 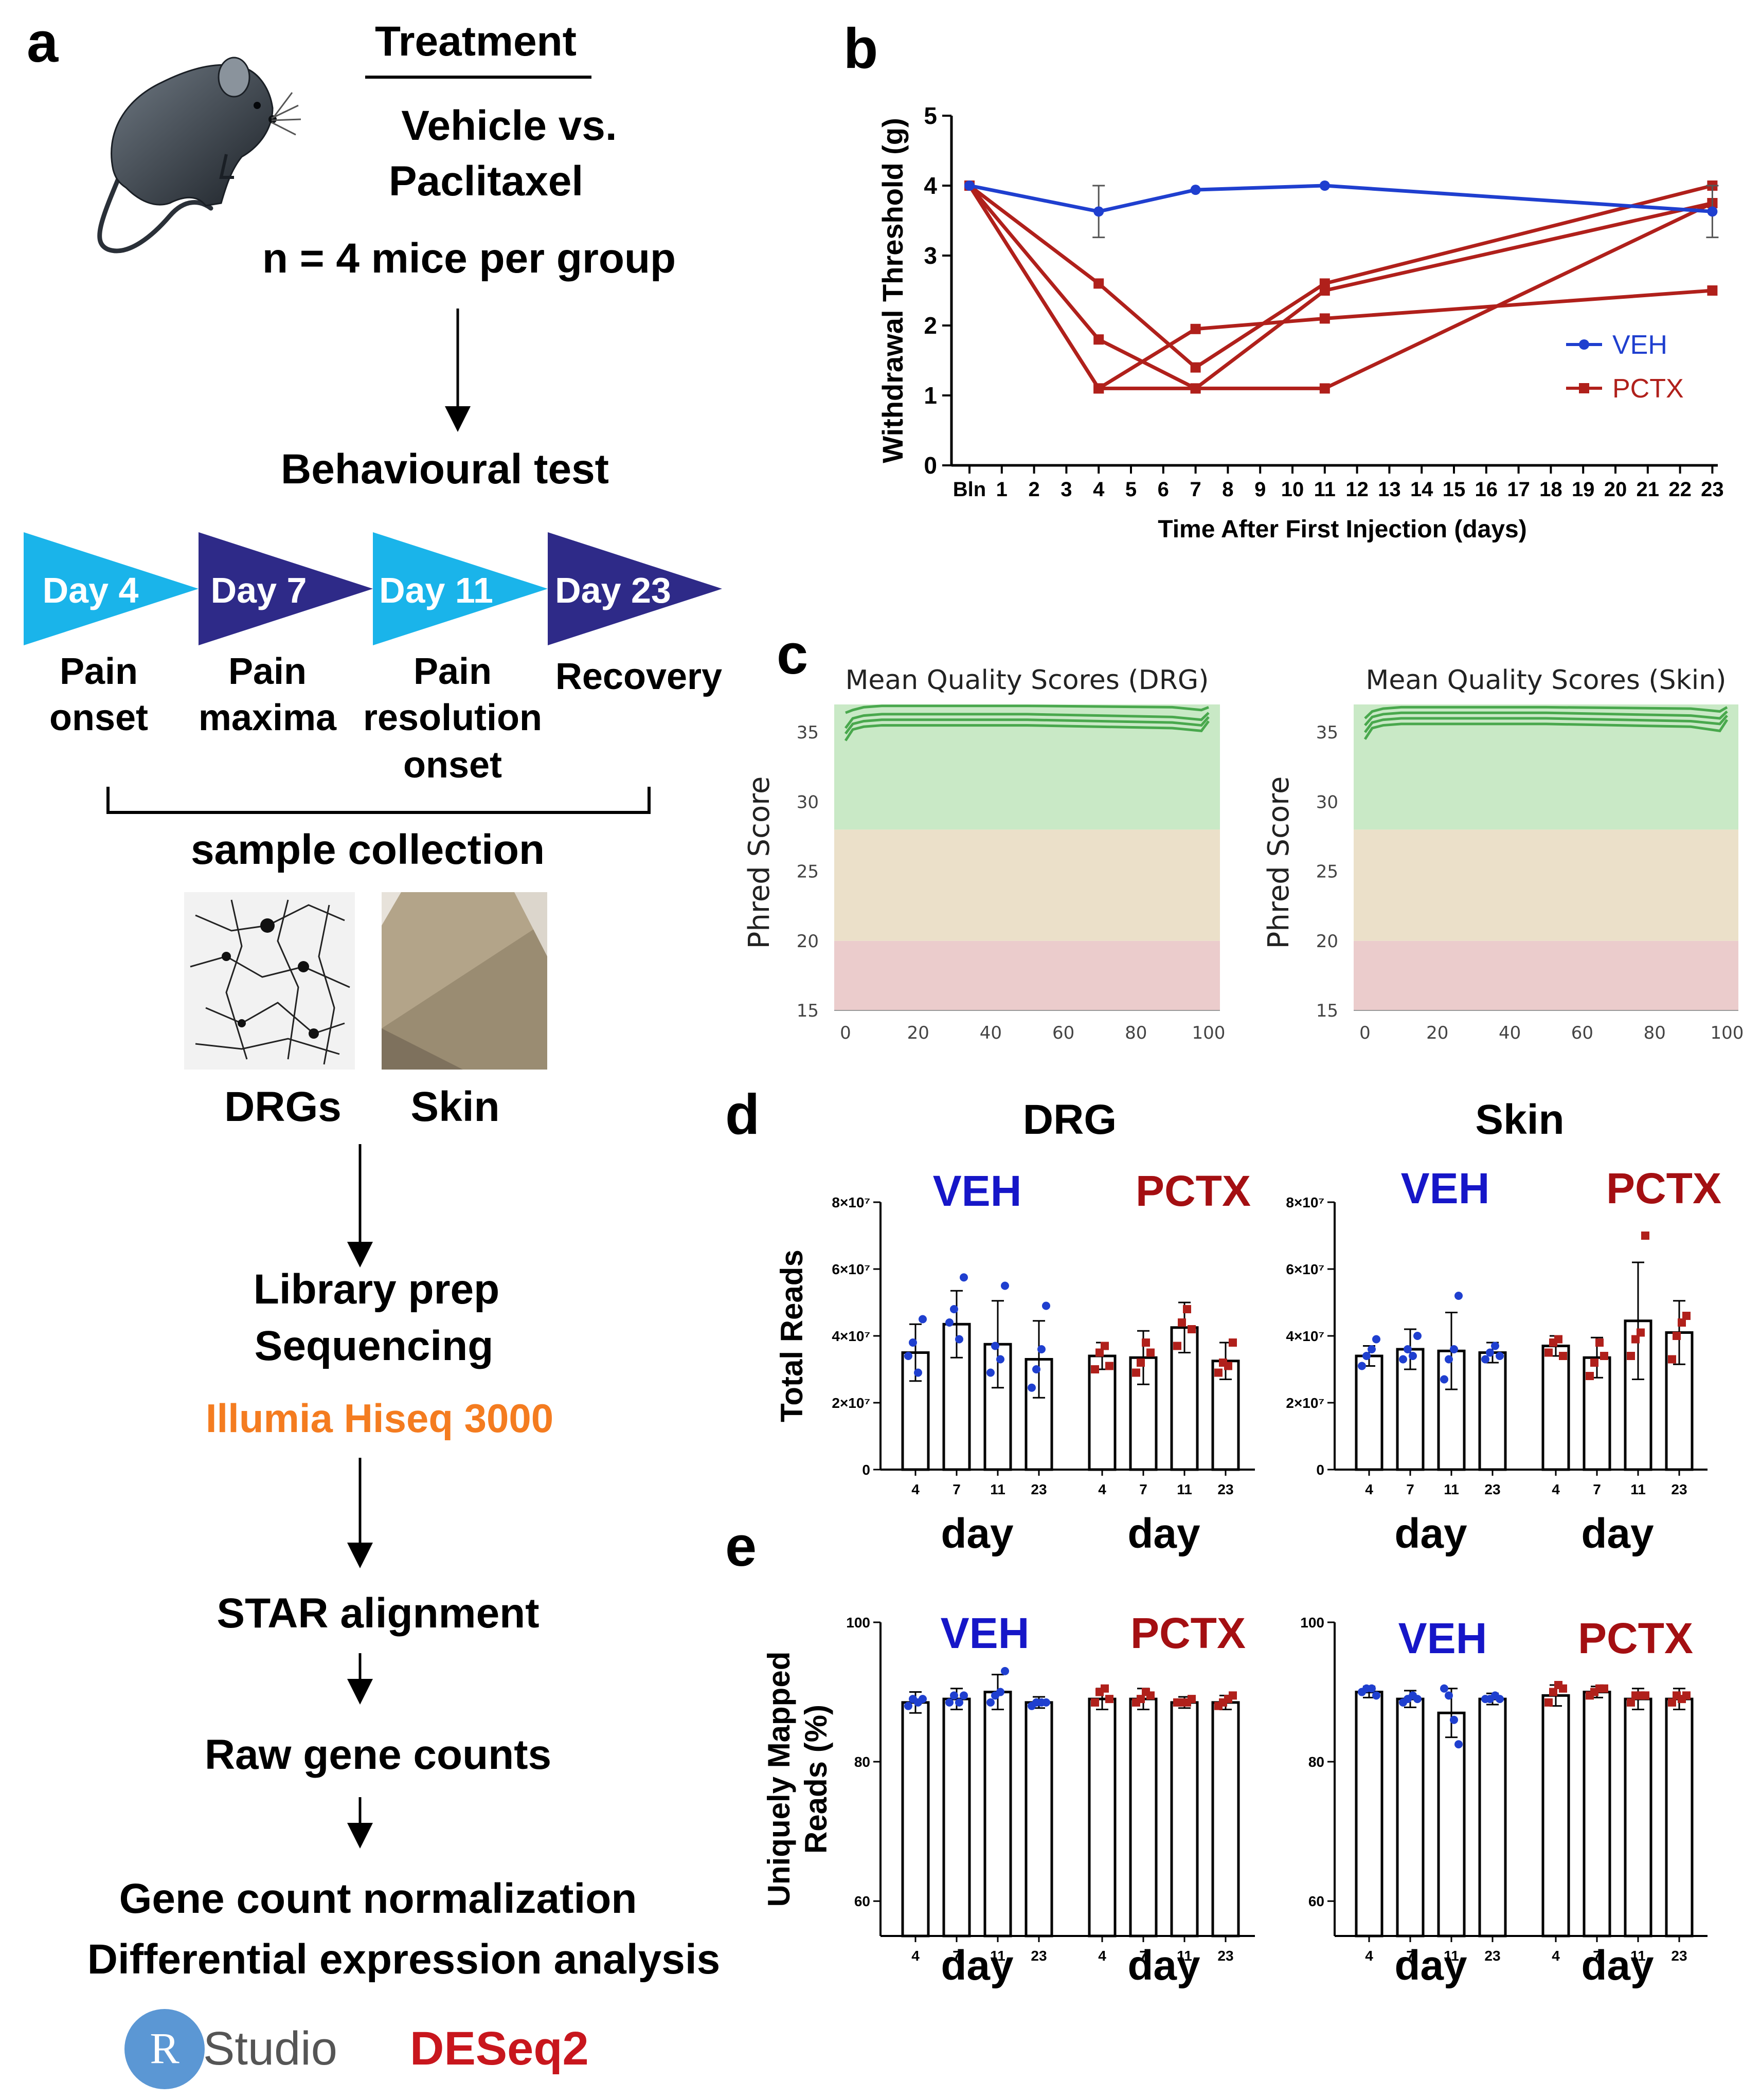 I want to click on rstudio-r: R, so click(x=164, y=2048).